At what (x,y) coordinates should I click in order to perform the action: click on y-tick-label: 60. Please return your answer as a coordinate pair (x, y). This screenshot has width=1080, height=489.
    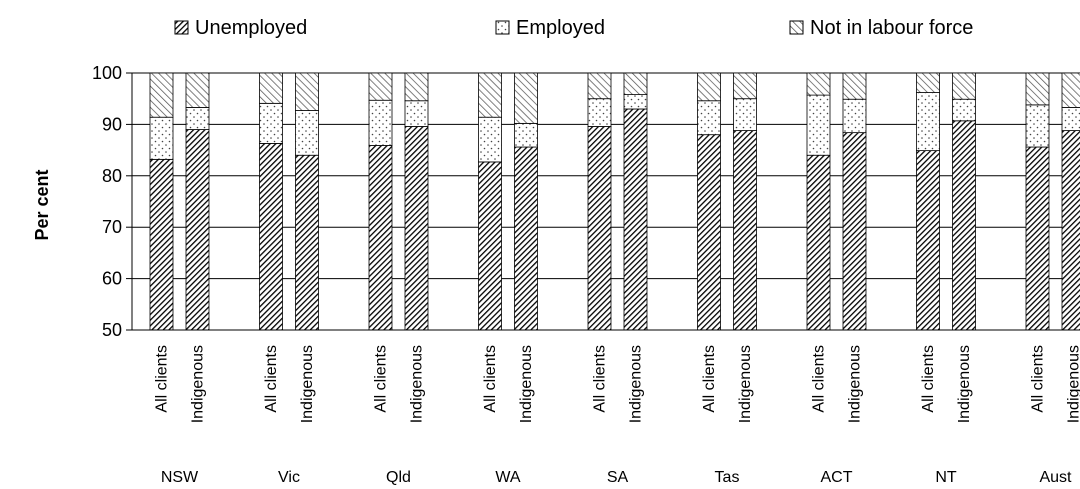
    Looking at the image, I should click on (112, 279).